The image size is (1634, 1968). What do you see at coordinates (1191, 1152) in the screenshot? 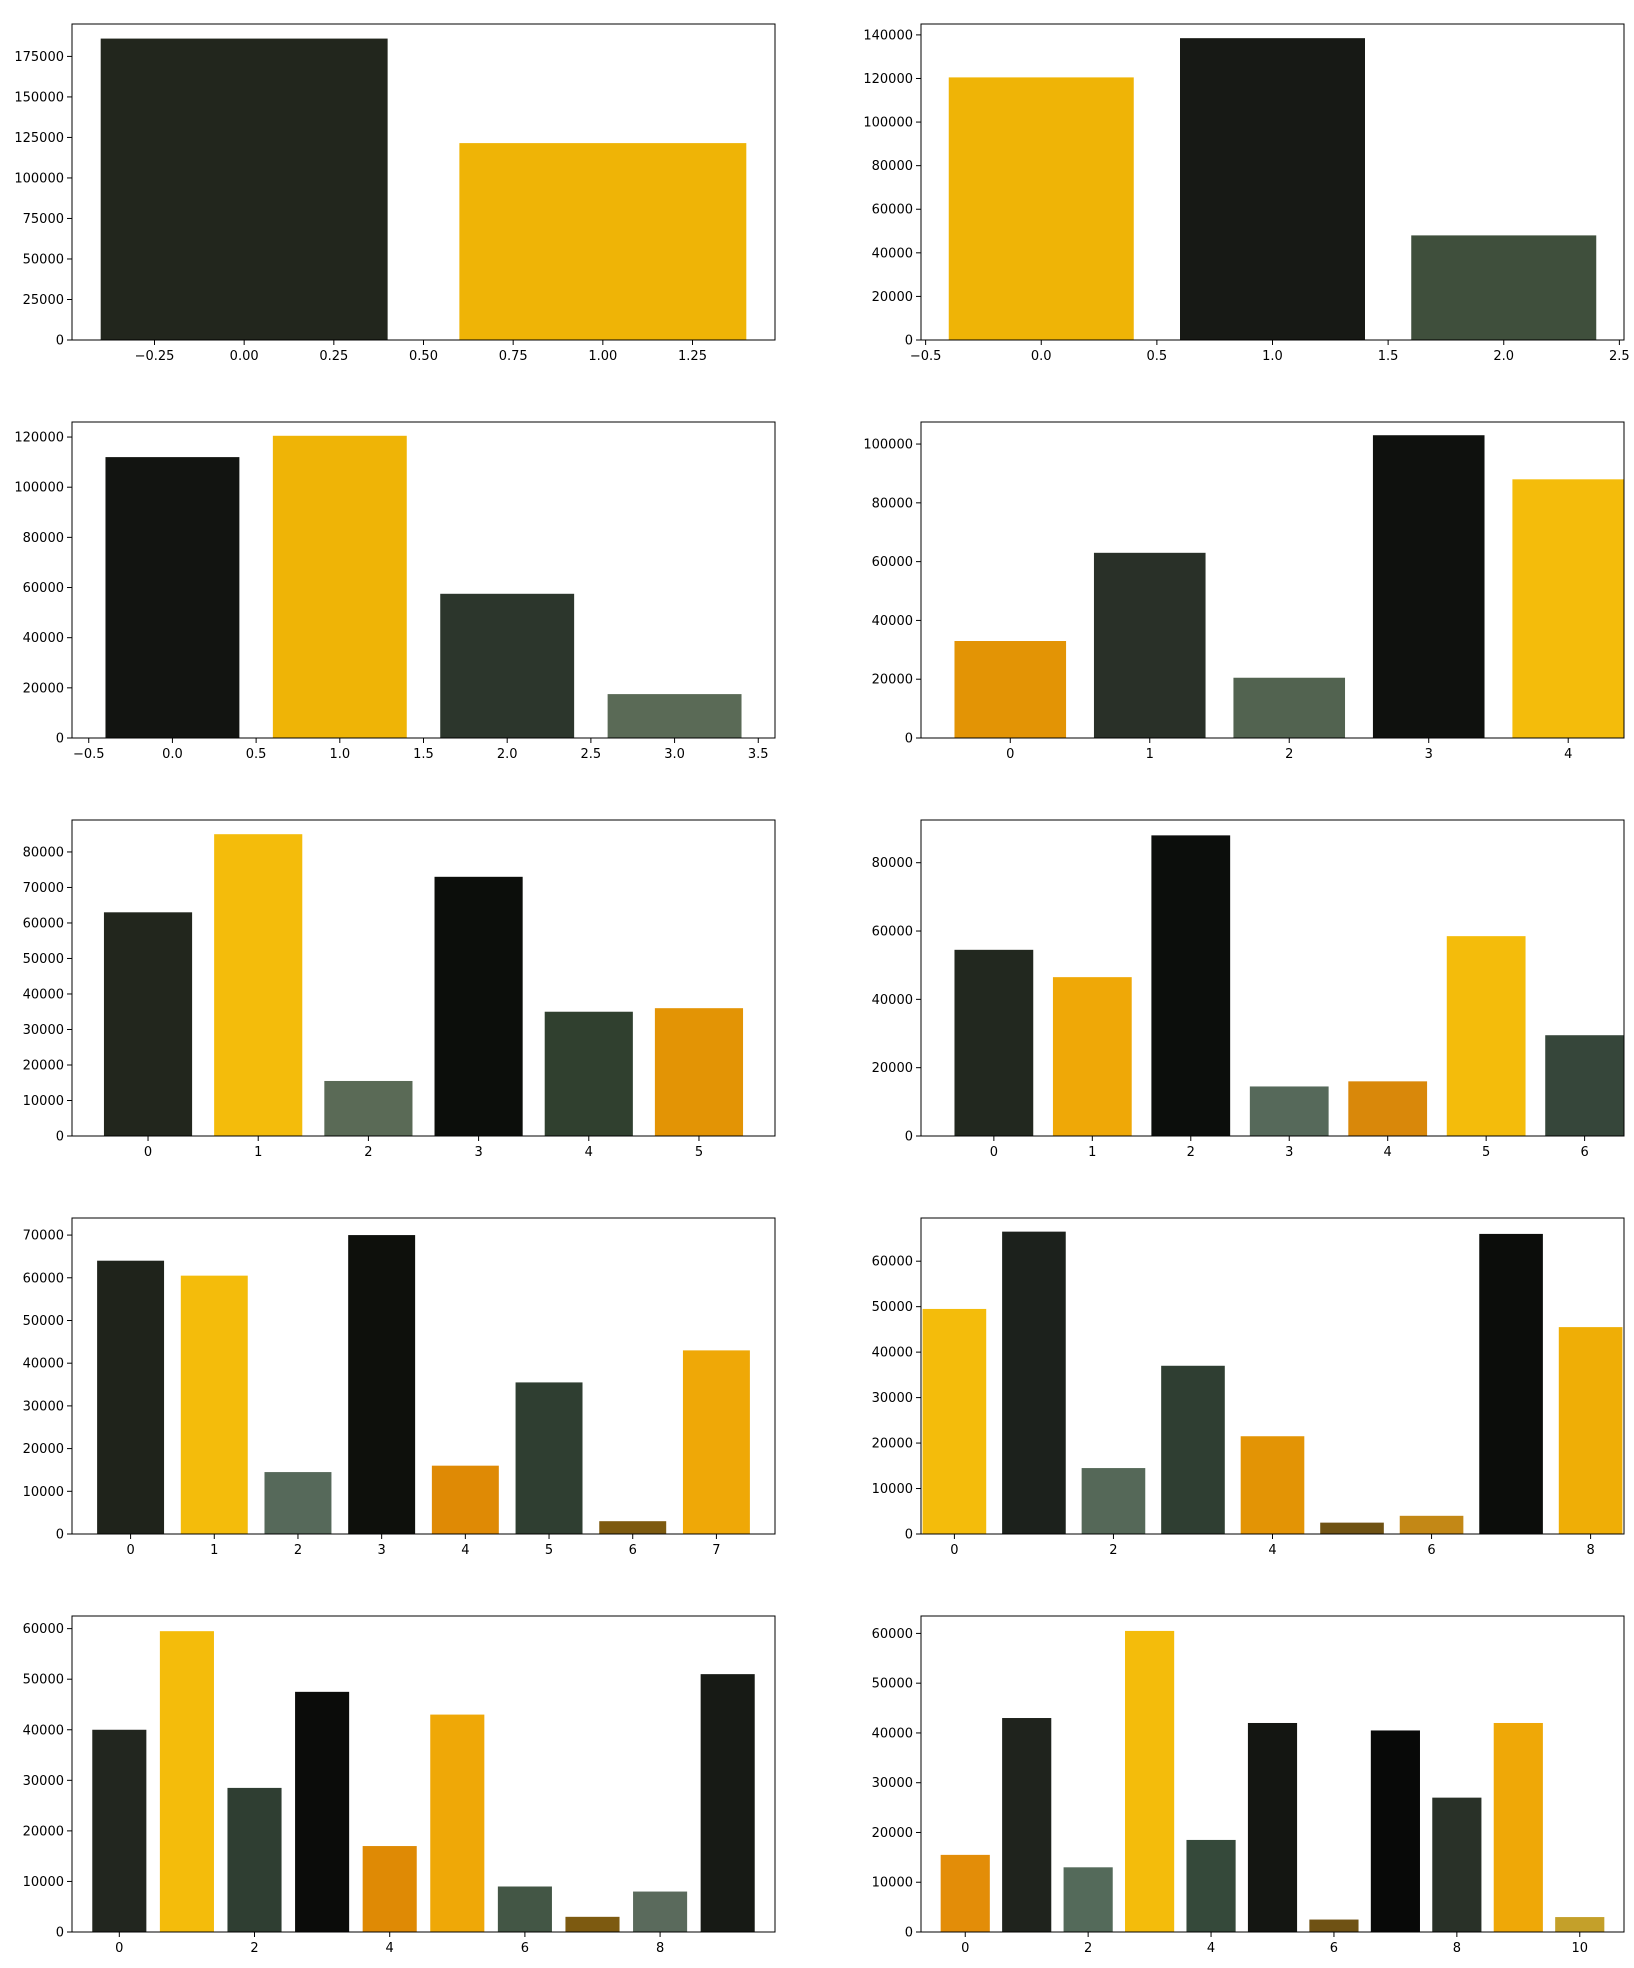
I see `x-tick-label: 2` at bounding box center [1191, 1152].